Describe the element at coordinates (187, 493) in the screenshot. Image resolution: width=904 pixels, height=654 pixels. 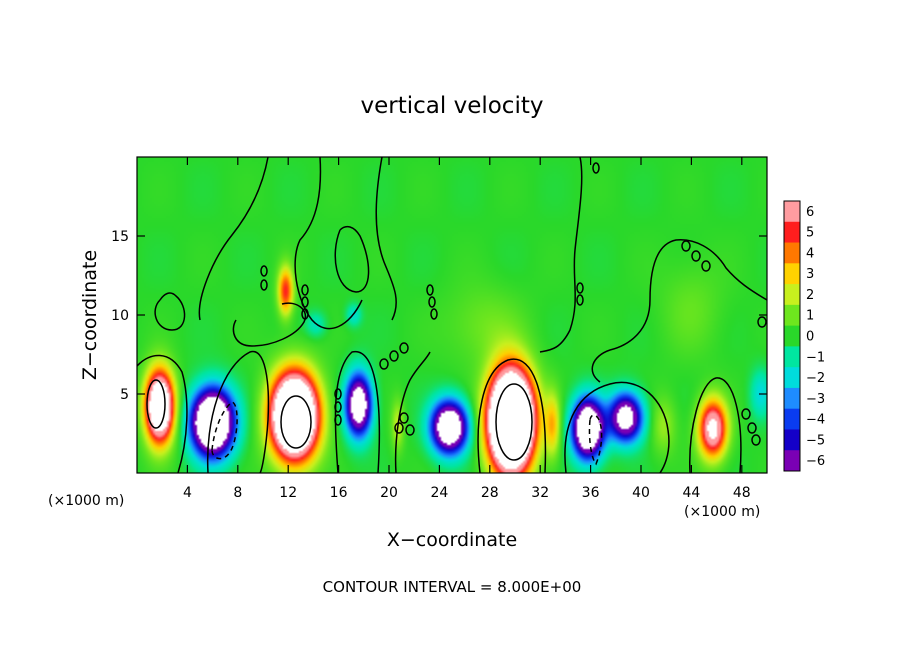
I see `x-tick-label: 4` at that location.